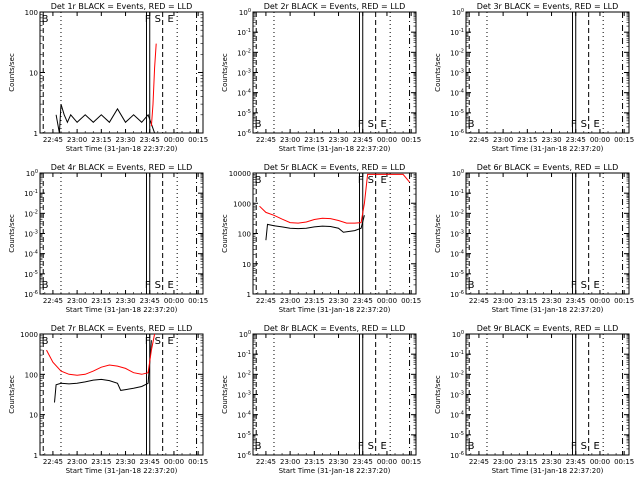 Image resolution: width=640 pixels, height=480 pixels. Describe the element at coordinates (548, 6) in the screenshot. I see `panel-title: Det 3r BLACK = Events, RED = LLD` at that location.